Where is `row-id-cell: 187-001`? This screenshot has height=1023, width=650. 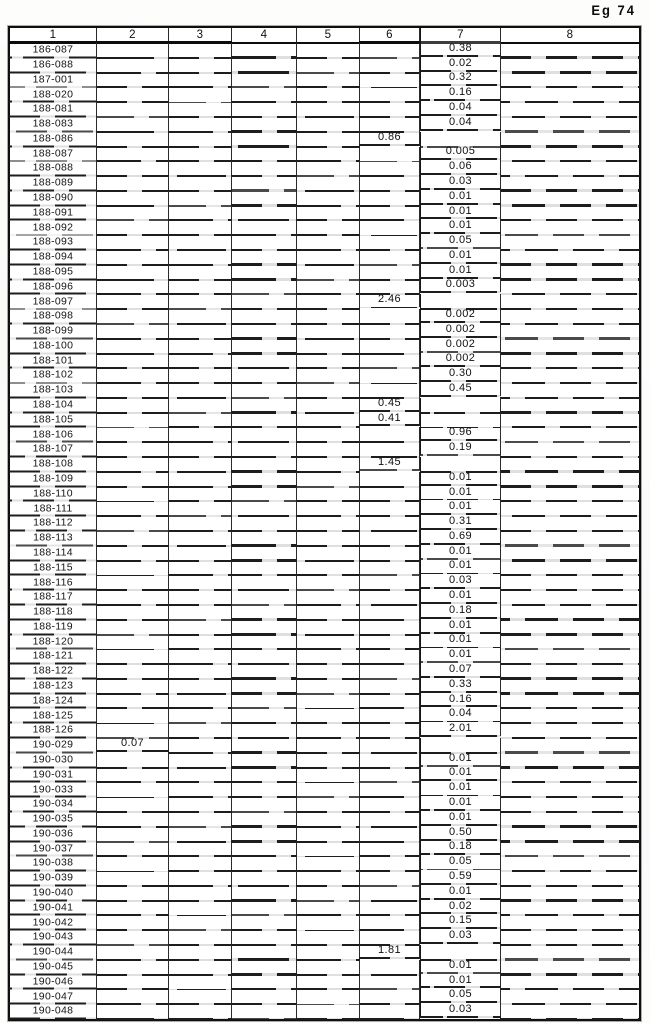 row-id-cell: 187-001 is located at coordinates (53, 80).